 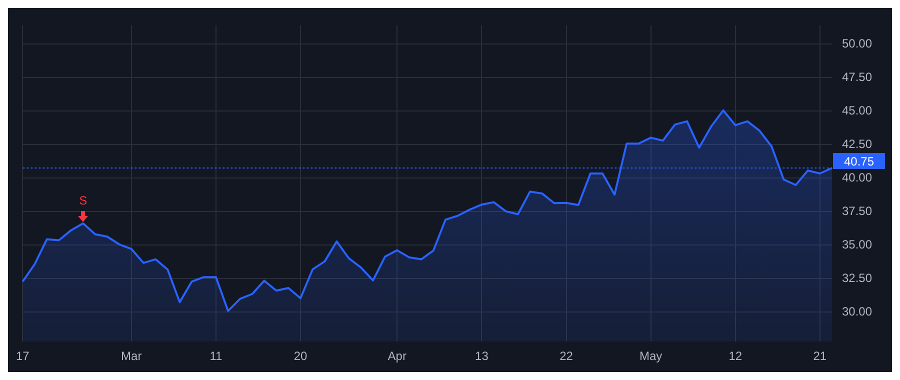 I want to click on x-tick-label: 13, so click(x=482, y=356).